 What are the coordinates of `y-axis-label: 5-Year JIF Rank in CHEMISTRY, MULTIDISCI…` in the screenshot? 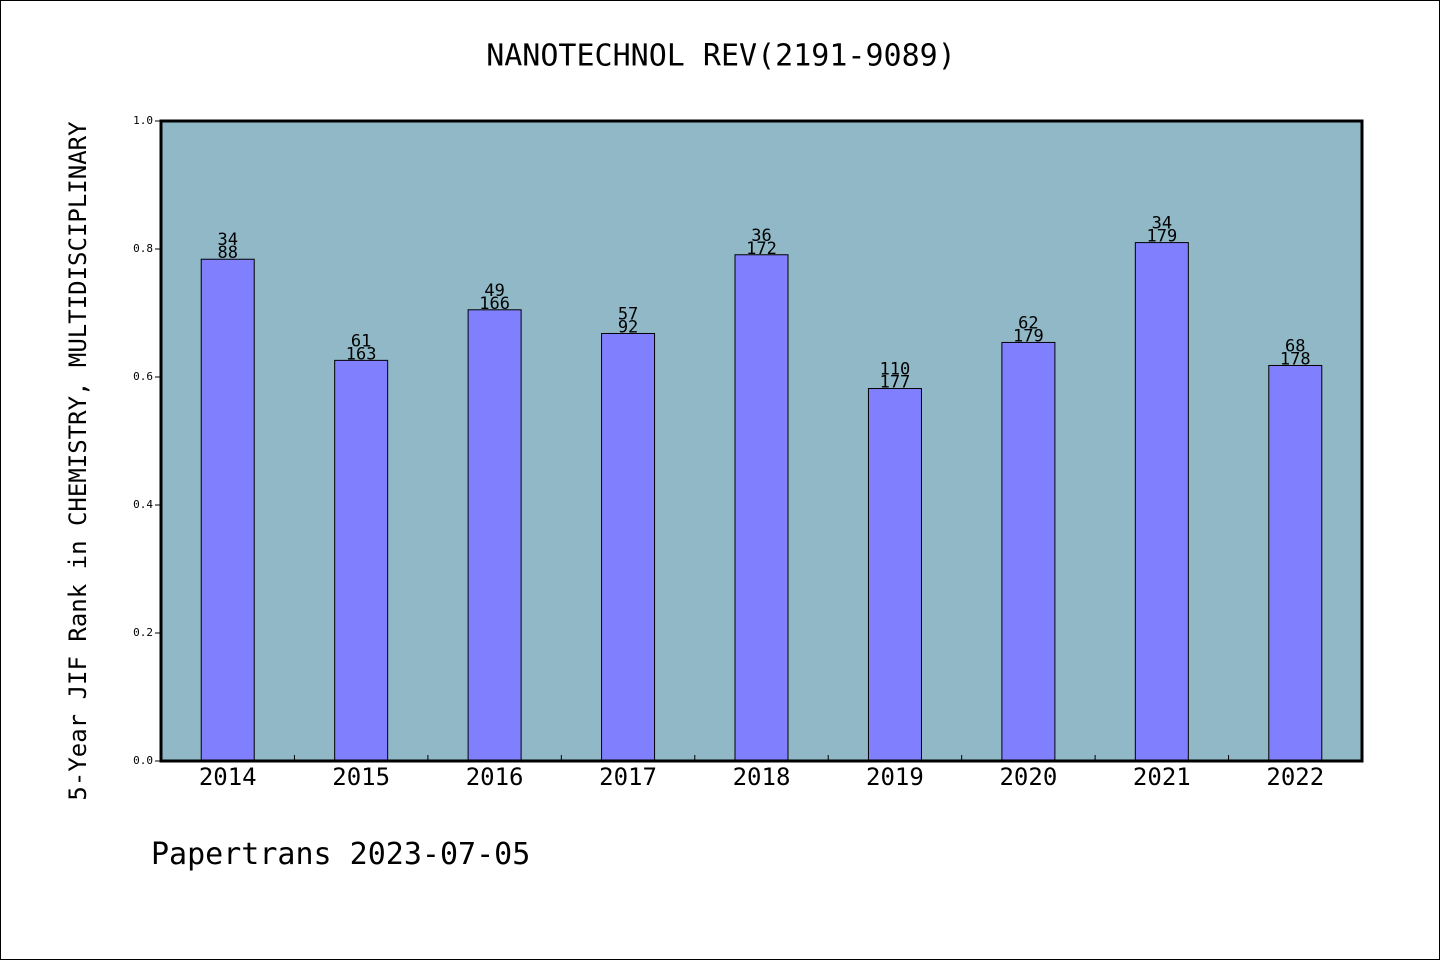 It's located at (78, 461).